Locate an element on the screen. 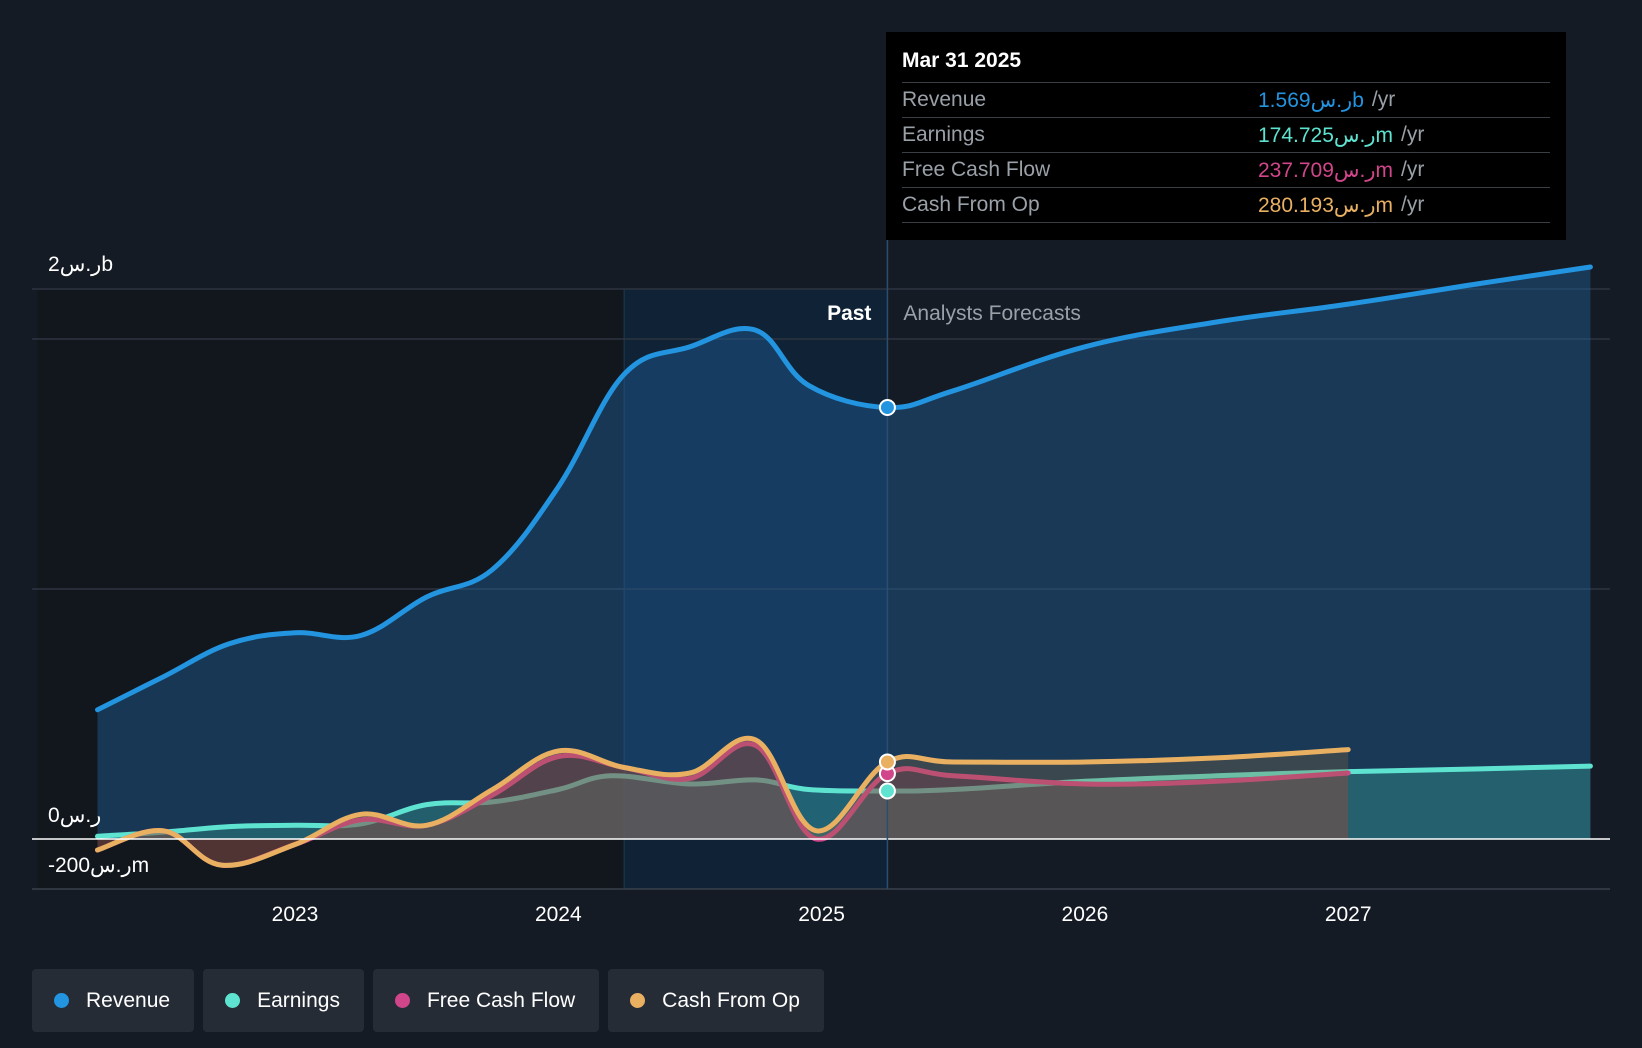  legend-item-earnings: Earnings is located at coordinates (283, 1000).